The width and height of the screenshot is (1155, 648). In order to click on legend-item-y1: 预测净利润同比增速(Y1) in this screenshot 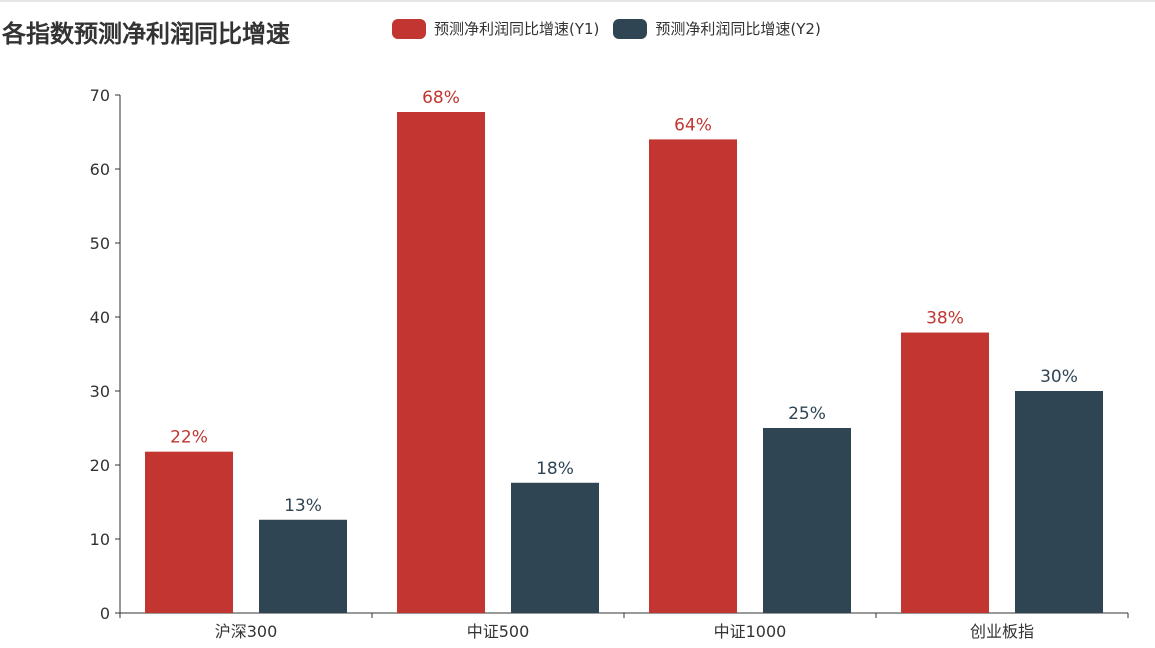, I will do `click(495, 28)`.